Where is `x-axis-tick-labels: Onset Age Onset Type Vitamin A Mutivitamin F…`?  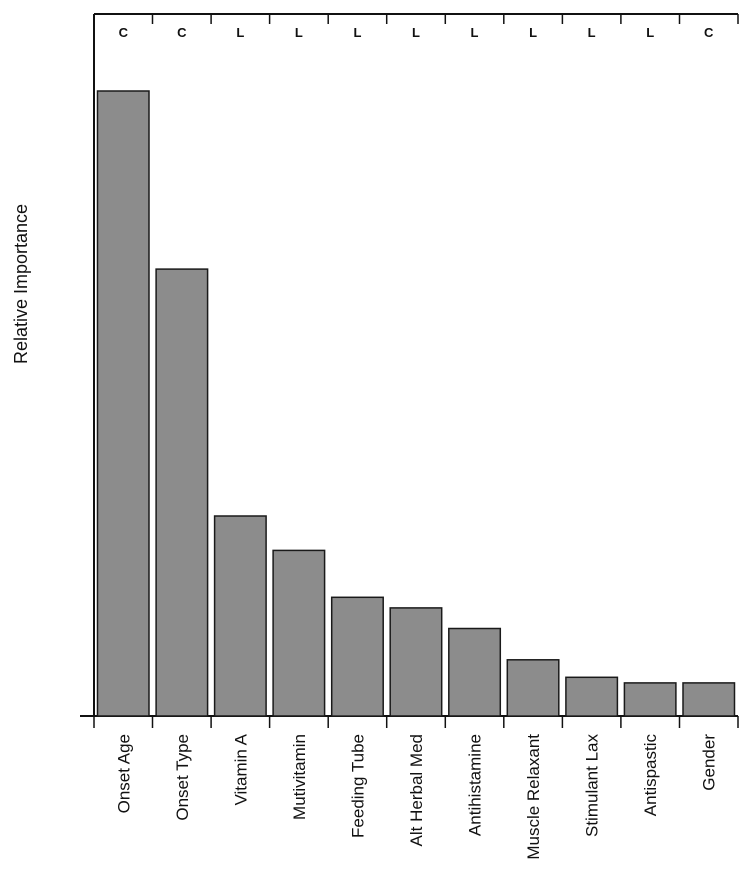
x-axis-tick-labels: Onset Age Onset Type Vitamin A Mutivitamin F… is located at coordinates (416, 796).